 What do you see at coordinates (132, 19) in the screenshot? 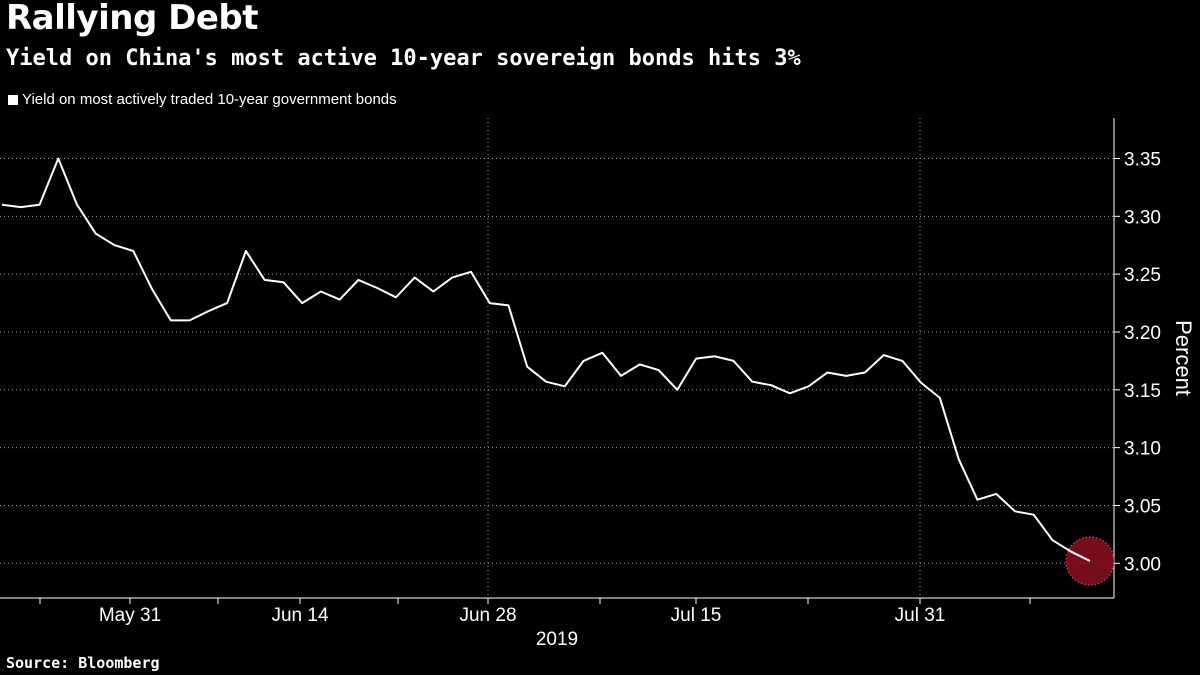
I see `chart-title: Rallying Debt` at bounding box center [132, 19].